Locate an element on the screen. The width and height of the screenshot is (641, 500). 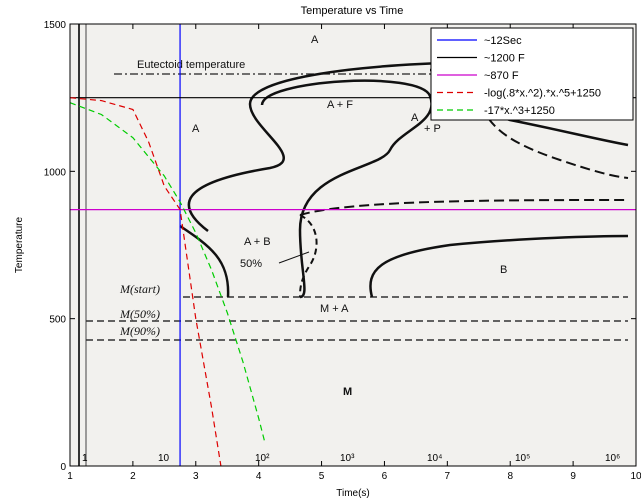
legend-label-2: ~870 F is located at coordinates (501, 76).